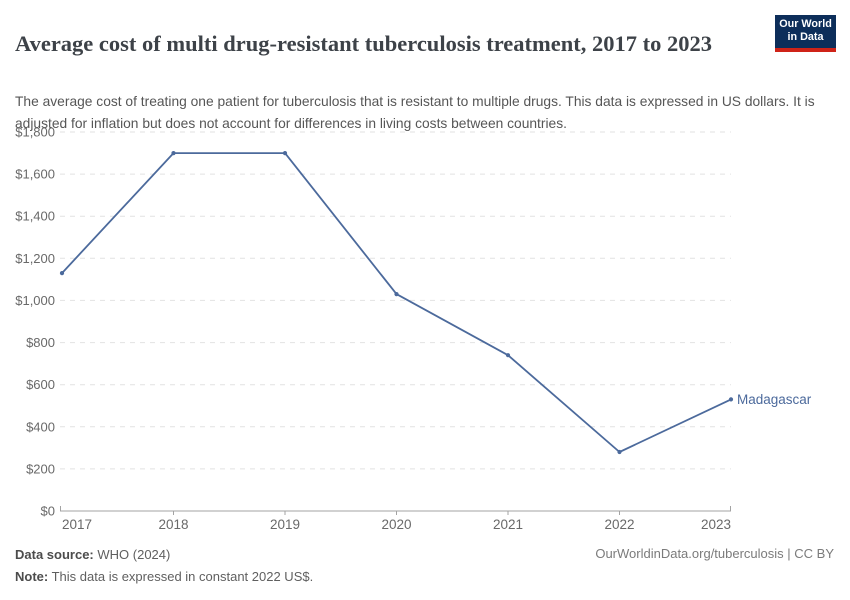  I want to click on owid-logo-line1: Our World, so click(805, 24).